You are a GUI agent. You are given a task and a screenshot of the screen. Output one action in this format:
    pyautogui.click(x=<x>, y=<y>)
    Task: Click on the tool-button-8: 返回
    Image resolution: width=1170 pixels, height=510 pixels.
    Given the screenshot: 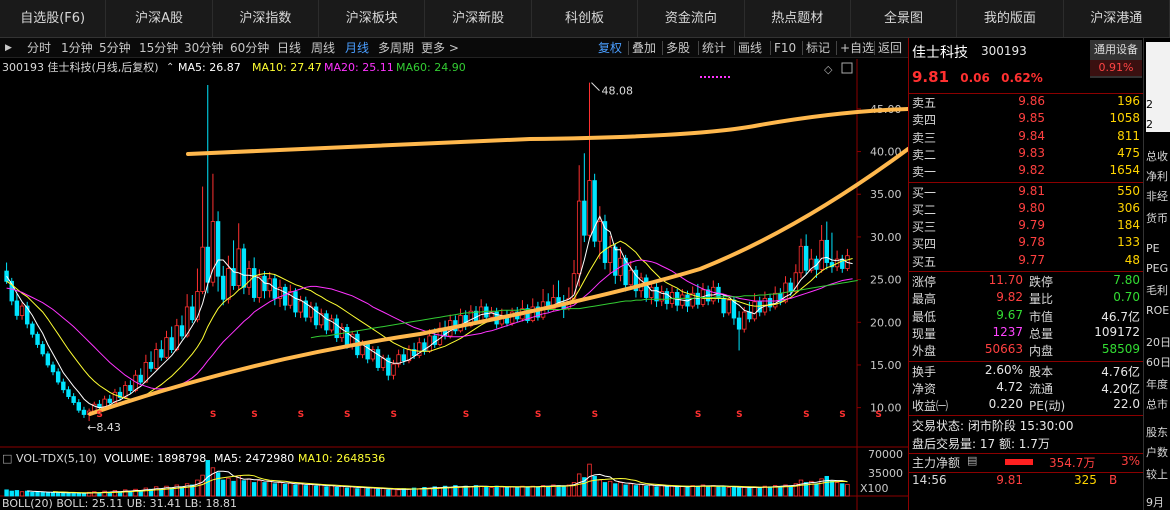 What is the action you would take?
    pyautogui.click(x=890, y=48)
    